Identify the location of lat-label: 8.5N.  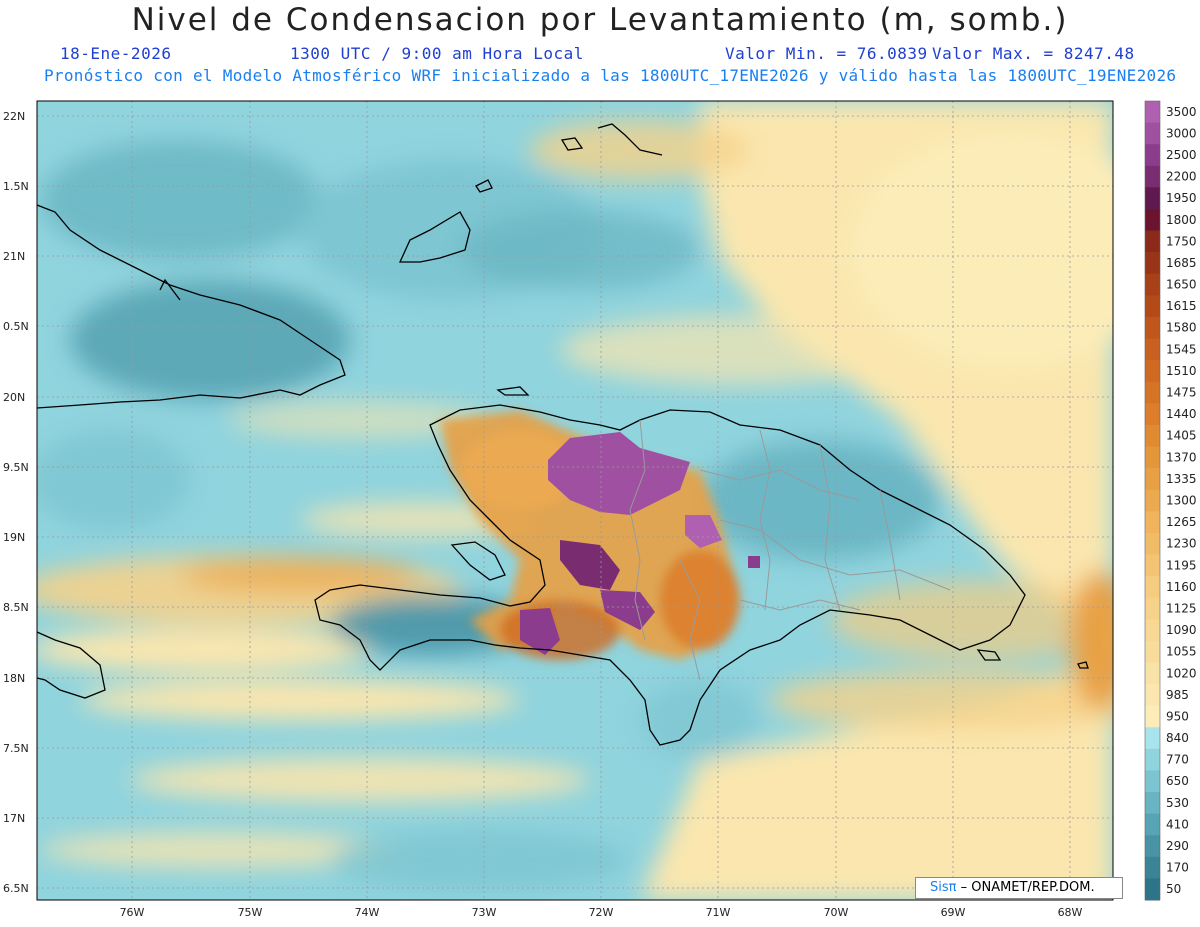
(16, 607).